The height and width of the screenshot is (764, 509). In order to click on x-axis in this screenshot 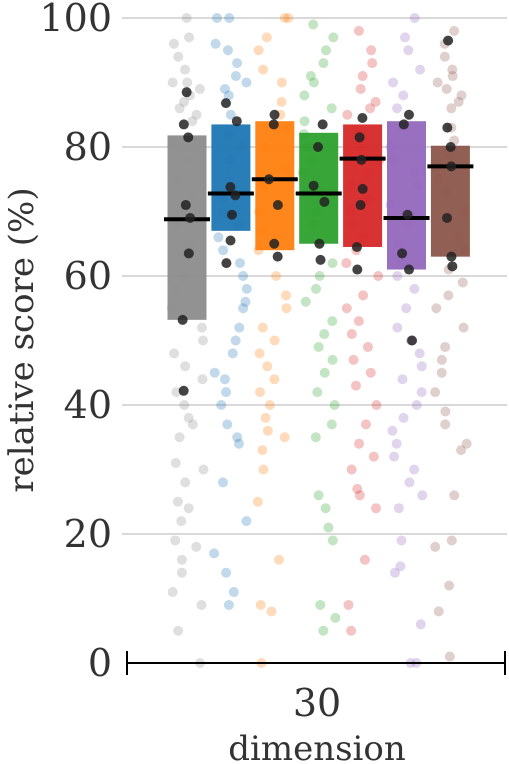, I will do `click(316, 663)`.